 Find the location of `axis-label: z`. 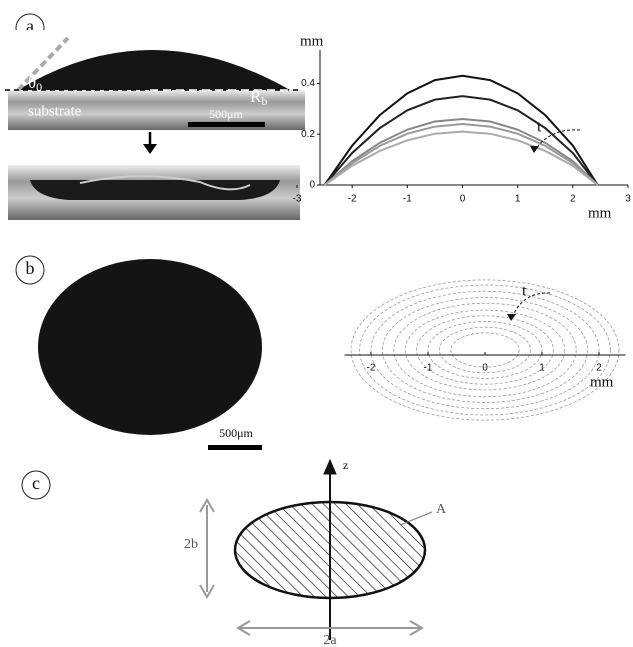

axis-label: z is located at coordinates (345, 465).